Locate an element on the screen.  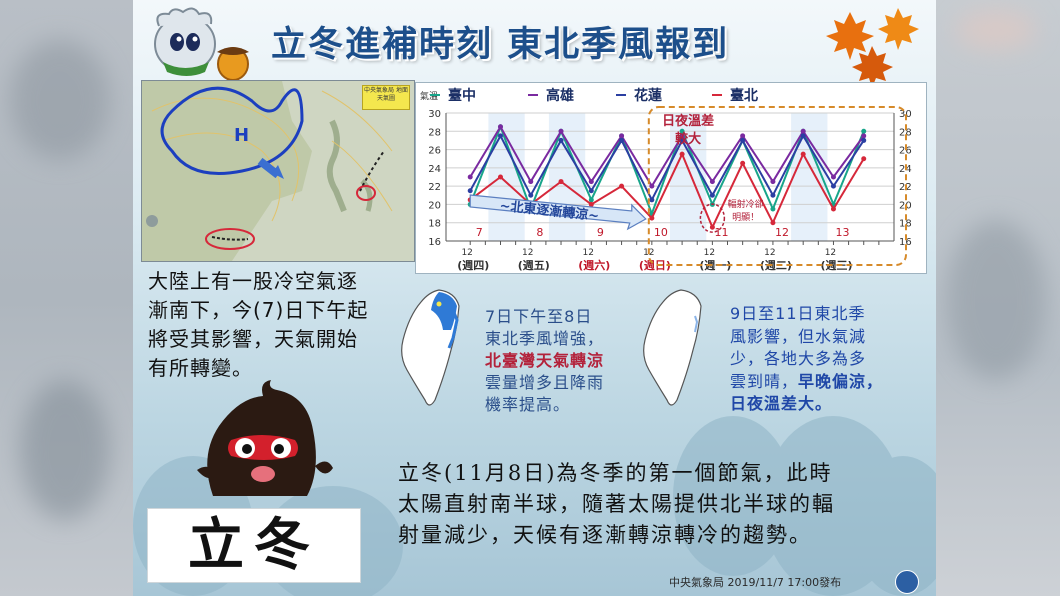
day-label: 12 is located at coordinates (782, 232).